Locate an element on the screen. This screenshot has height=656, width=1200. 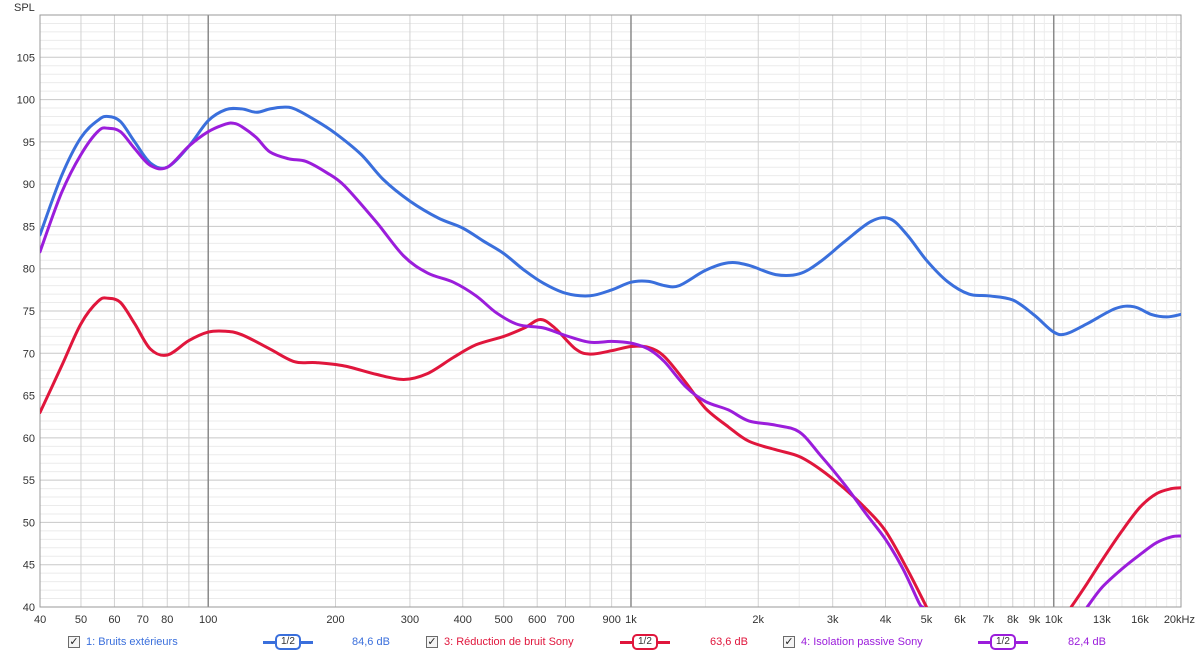
legend-swatch-3b is located at coordinates (663, 642).